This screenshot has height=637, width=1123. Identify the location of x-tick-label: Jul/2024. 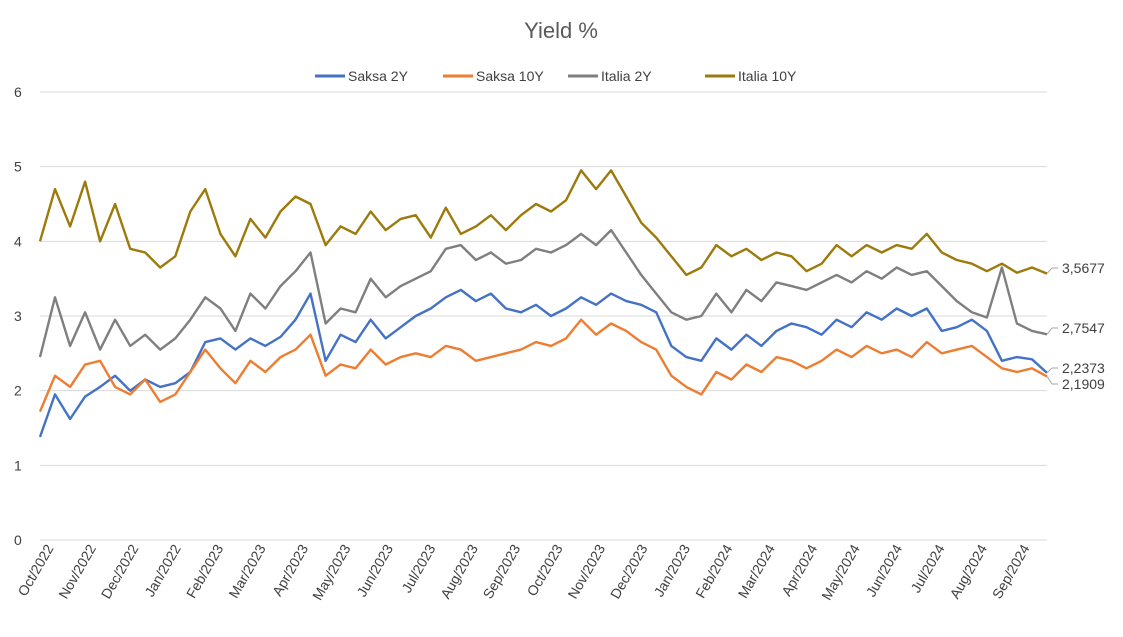
(927, 568).